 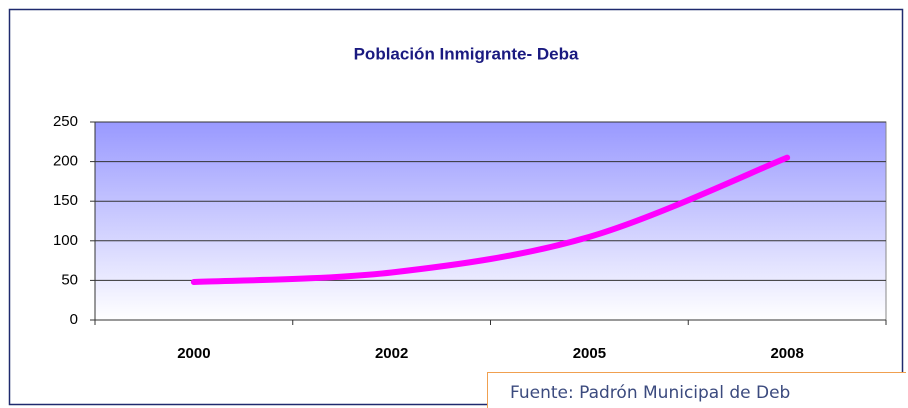 I want to click on footnote: Fuente: Padrón Municipal de Deb, so click(x=650, y=393).